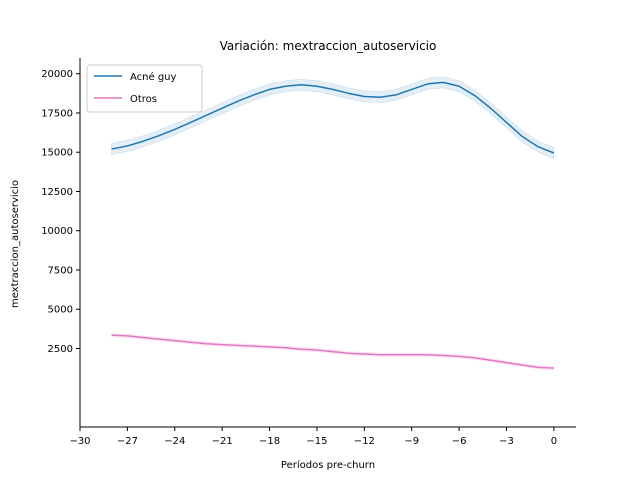 Image resolution: width=640 pixels, height=480 pixels. Describe the element at coordinates (60, 349) in the screenshot. I see `y-tick-label: 2500` at that location.